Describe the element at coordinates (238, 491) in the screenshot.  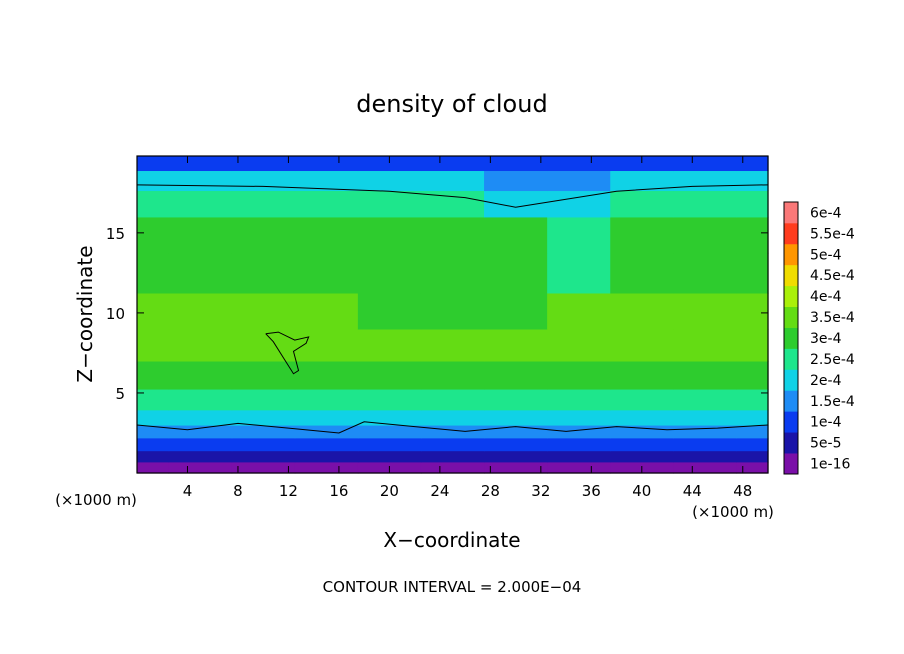
I see `x-tick-label: 8` at that location.